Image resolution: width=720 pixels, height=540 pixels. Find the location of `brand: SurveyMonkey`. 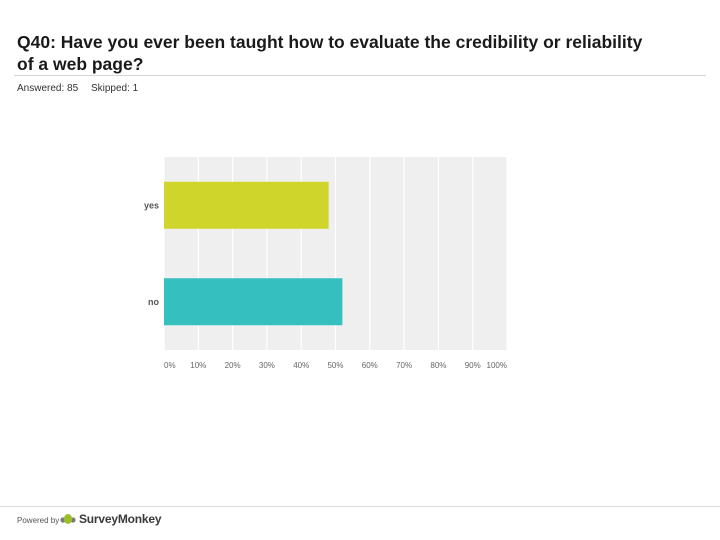

brand: SurveyMonkey is located at coordinates (111, 519).